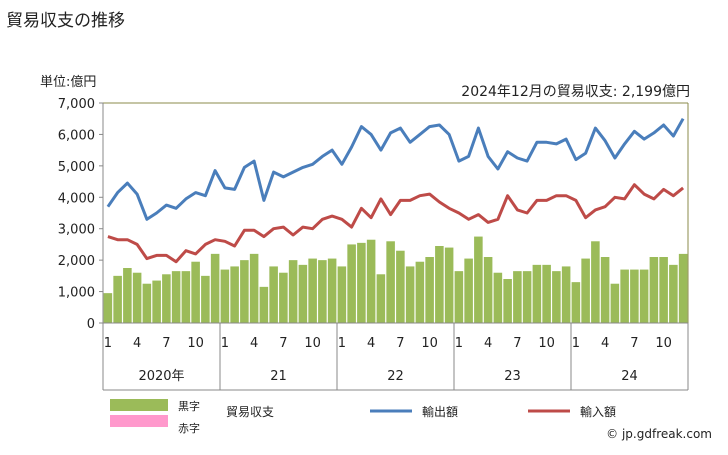 The height and width of the screenshot is (455, 728). I want to click on legend-surplus-label: 黒字, so click(189, 406).